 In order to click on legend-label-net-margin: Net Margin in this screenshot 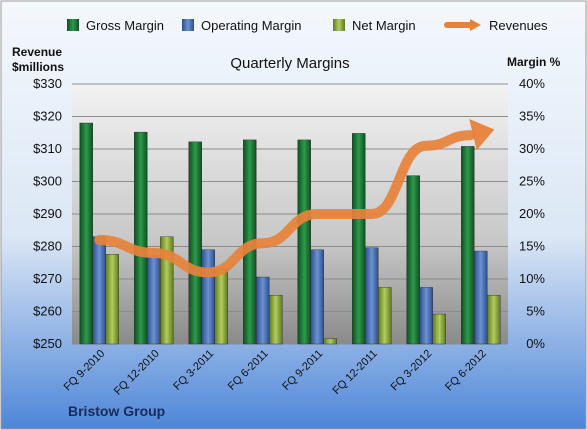, I will do `click(384, 25)`.